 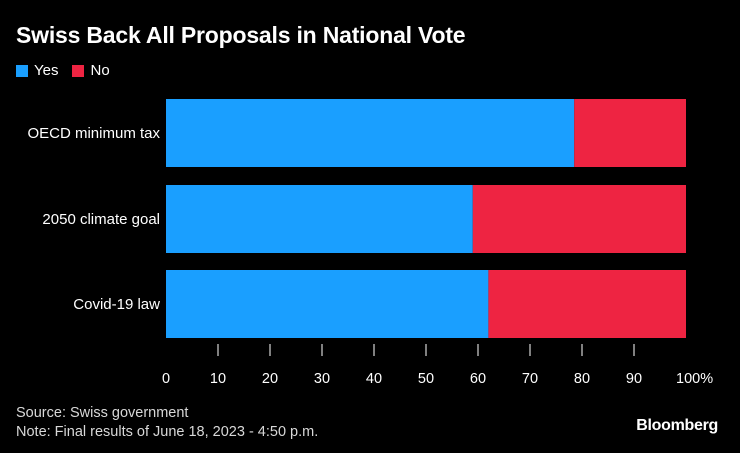 I want to click on bloomberg-logo: Bloomberg, so click(x=677, y=425).